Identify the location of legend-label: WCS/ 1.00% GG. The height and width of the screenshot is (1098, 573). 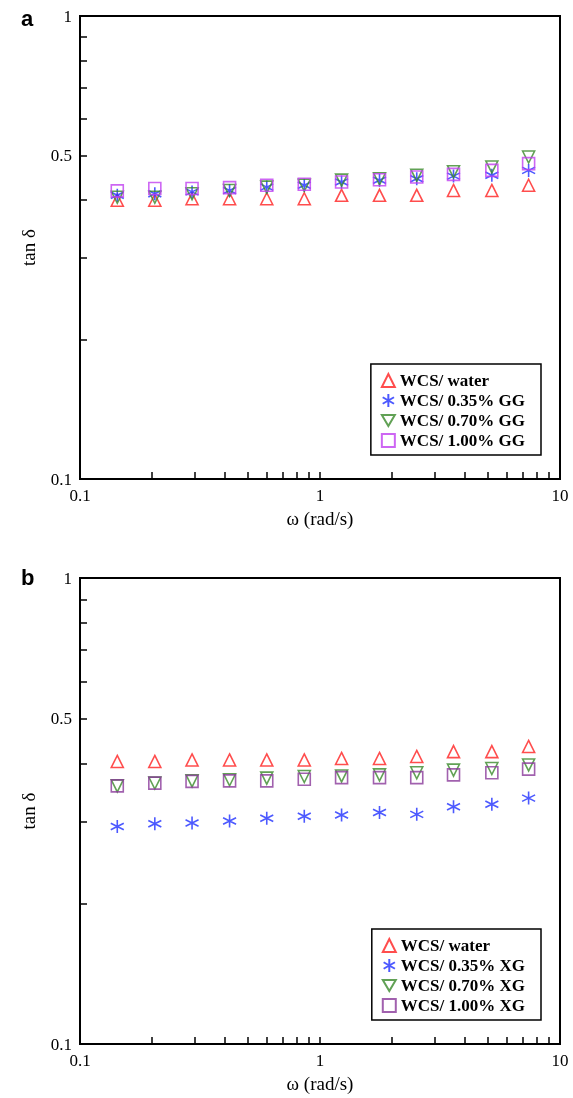
(462, 440).